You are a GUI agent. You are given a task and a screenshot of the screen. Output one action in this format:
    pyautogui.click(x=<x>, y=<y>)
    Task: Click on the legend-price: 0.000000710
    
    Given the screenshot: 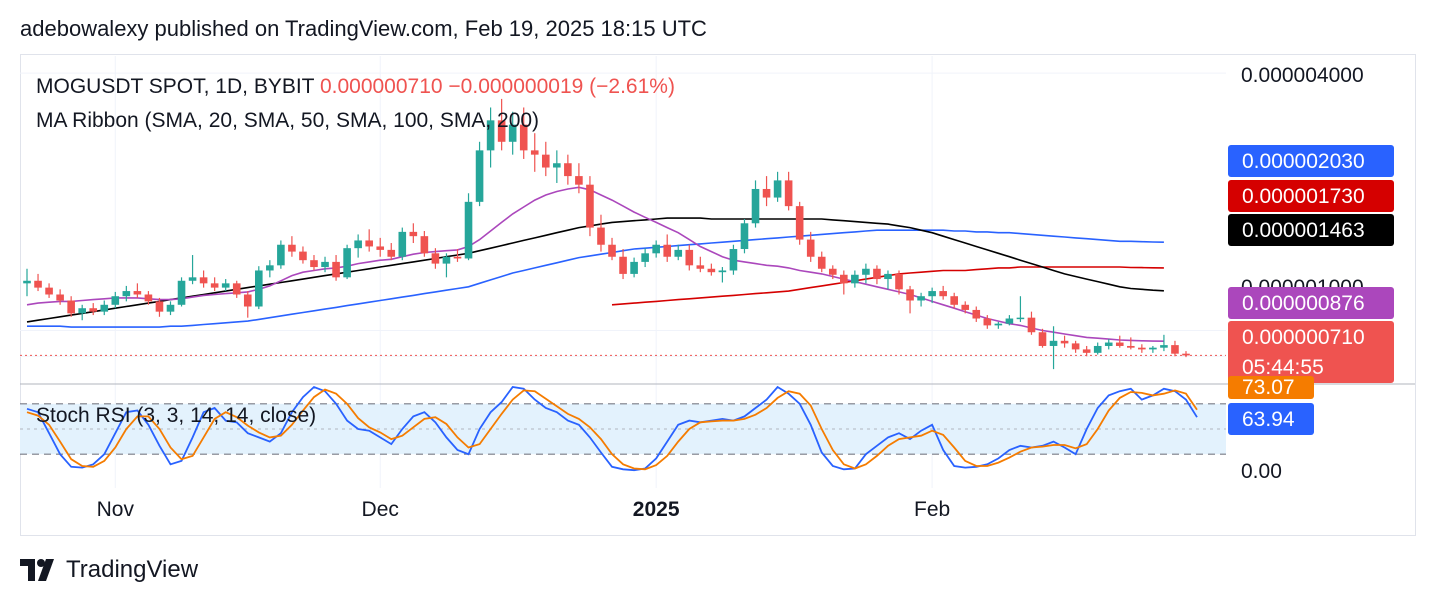 What is the action you would take?
    pyautogui.click(x=384, y=86)
    